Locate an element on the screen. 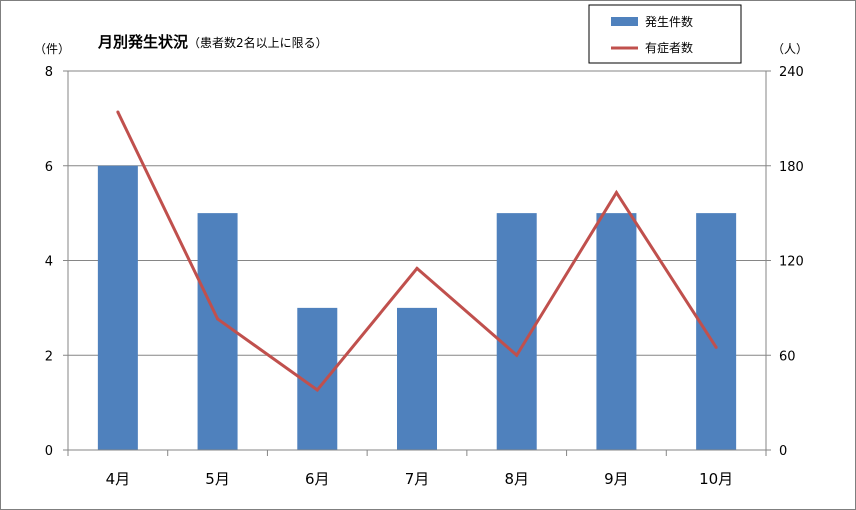 The height and width of the screenshot is (510, 856). left-axis-unit: （件） is located at coordinates (52, 49).